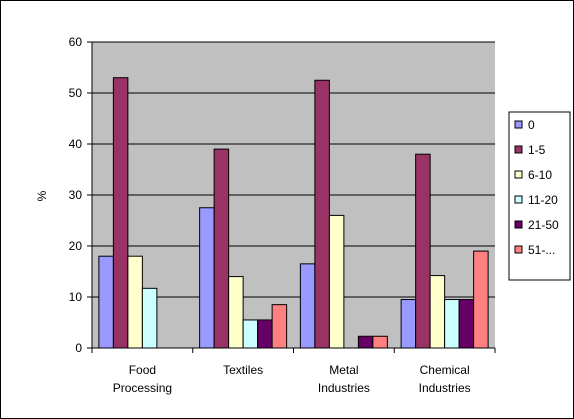  I want to click on y-tick-label: 60, so click(76, 42).